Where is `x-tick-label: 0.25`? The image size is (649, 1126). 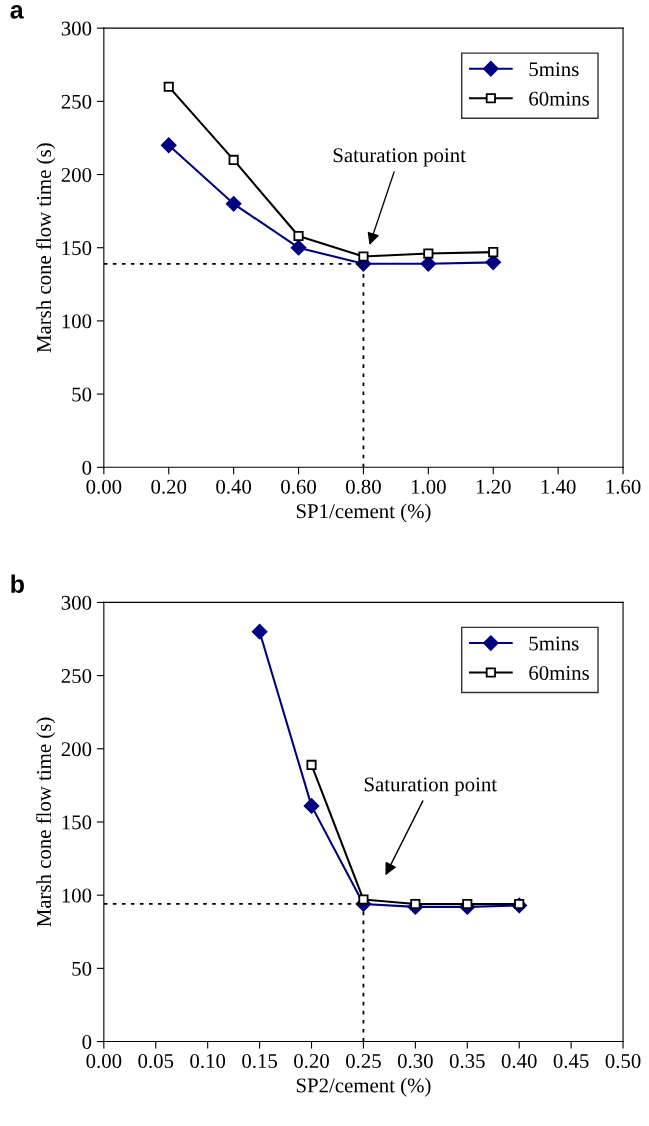
x-tick-label: 0.25 is located at coordinates (363, 1061).